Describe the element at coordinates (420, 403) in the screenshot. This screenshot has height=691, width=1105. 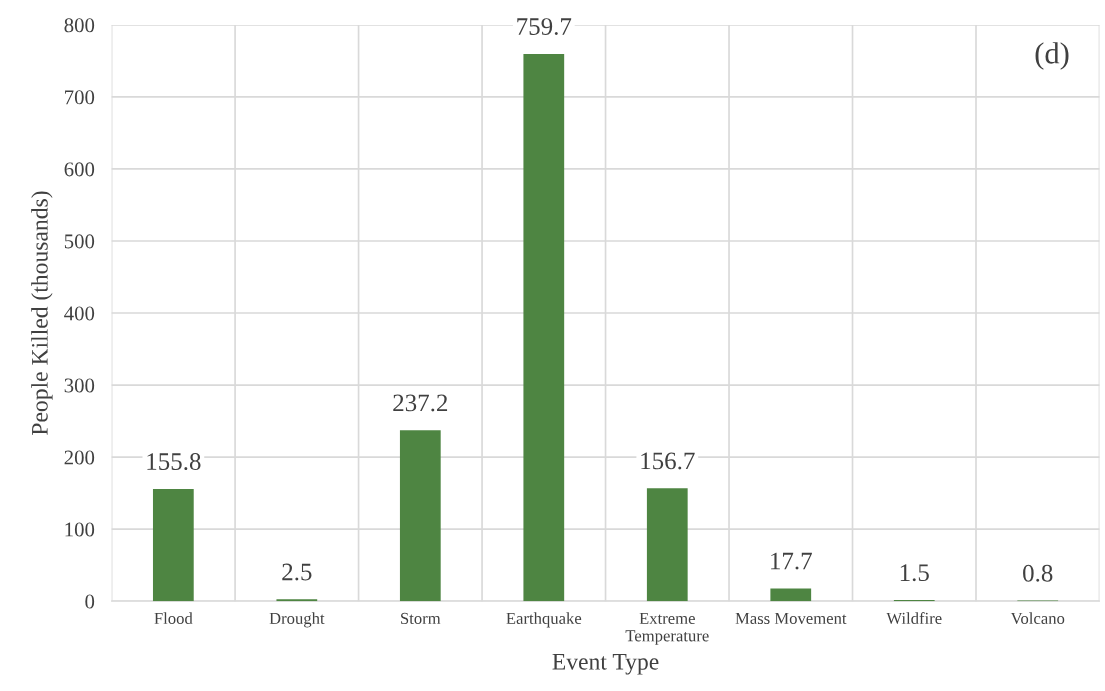
I see `data-label: 237.2` at that location.